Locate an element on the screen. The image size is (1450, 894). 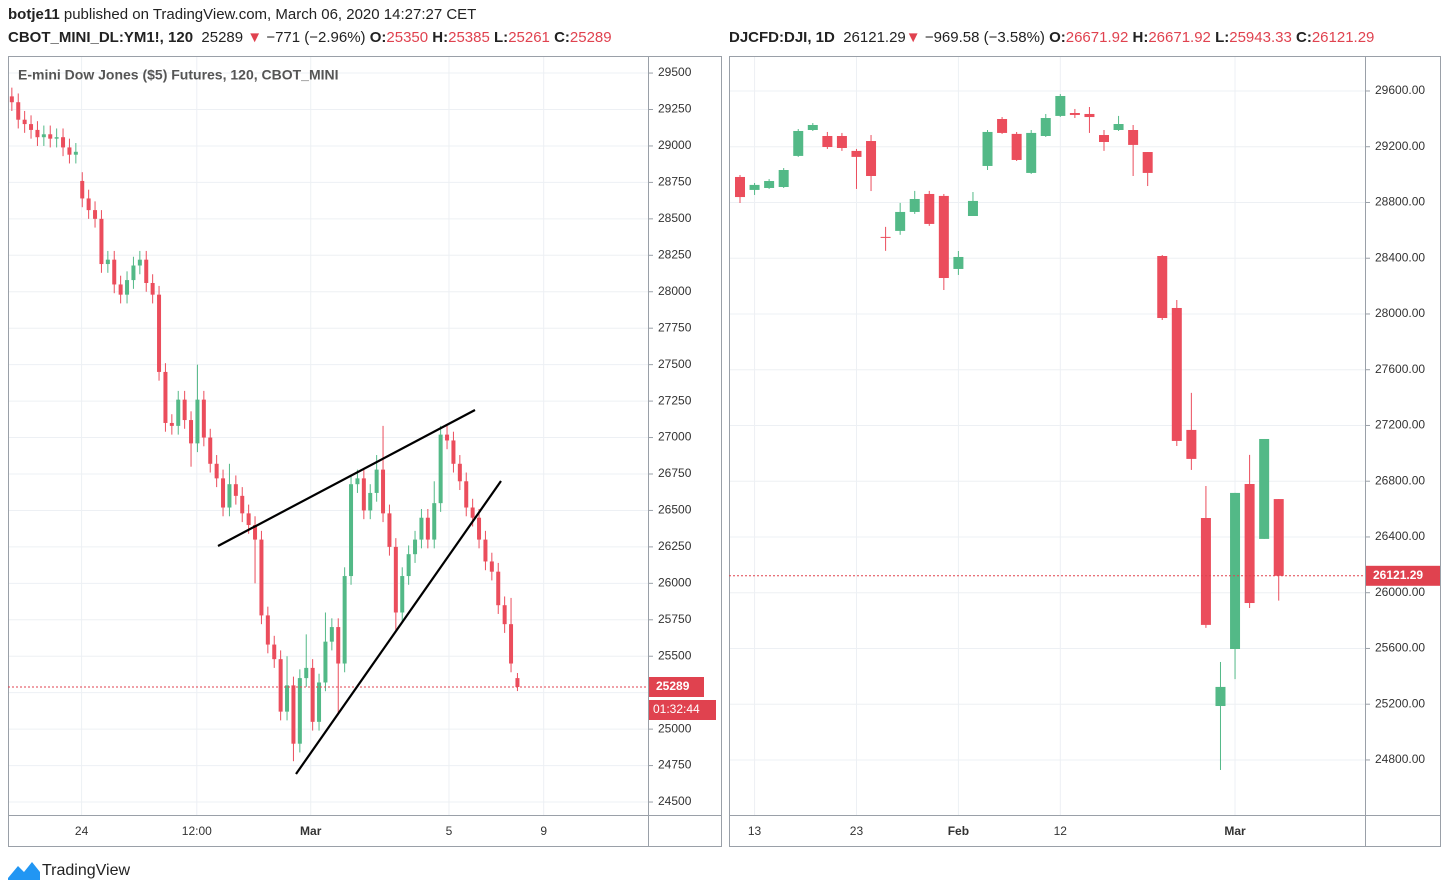
x-tick-label: 12:00 is located at coordinates (197, 831).